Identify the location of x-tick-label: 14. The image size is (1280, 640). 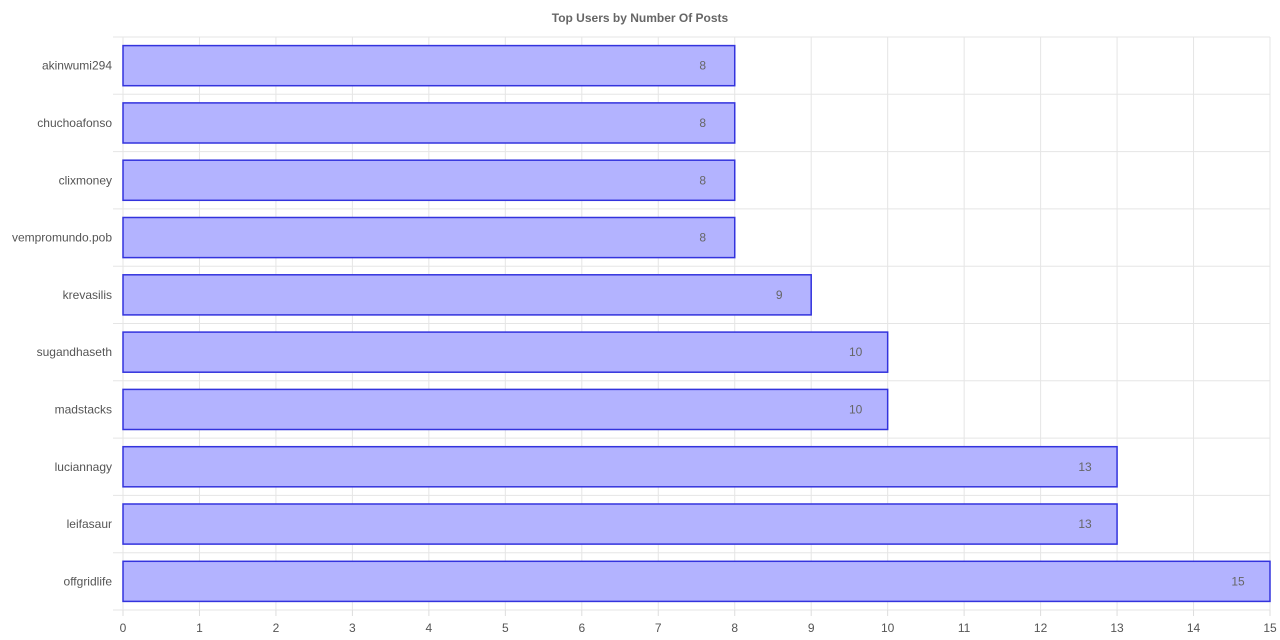
(1194, 628).